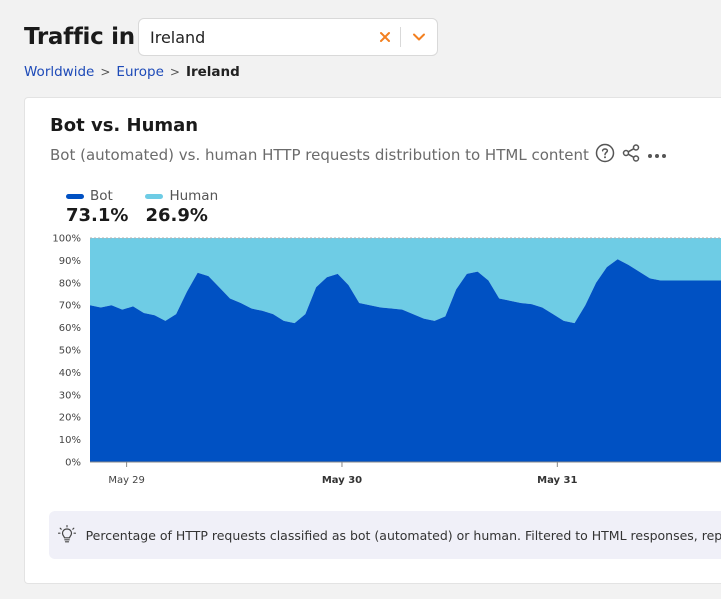  I want to click on y-tick-label: 70%, so click(70, 306).